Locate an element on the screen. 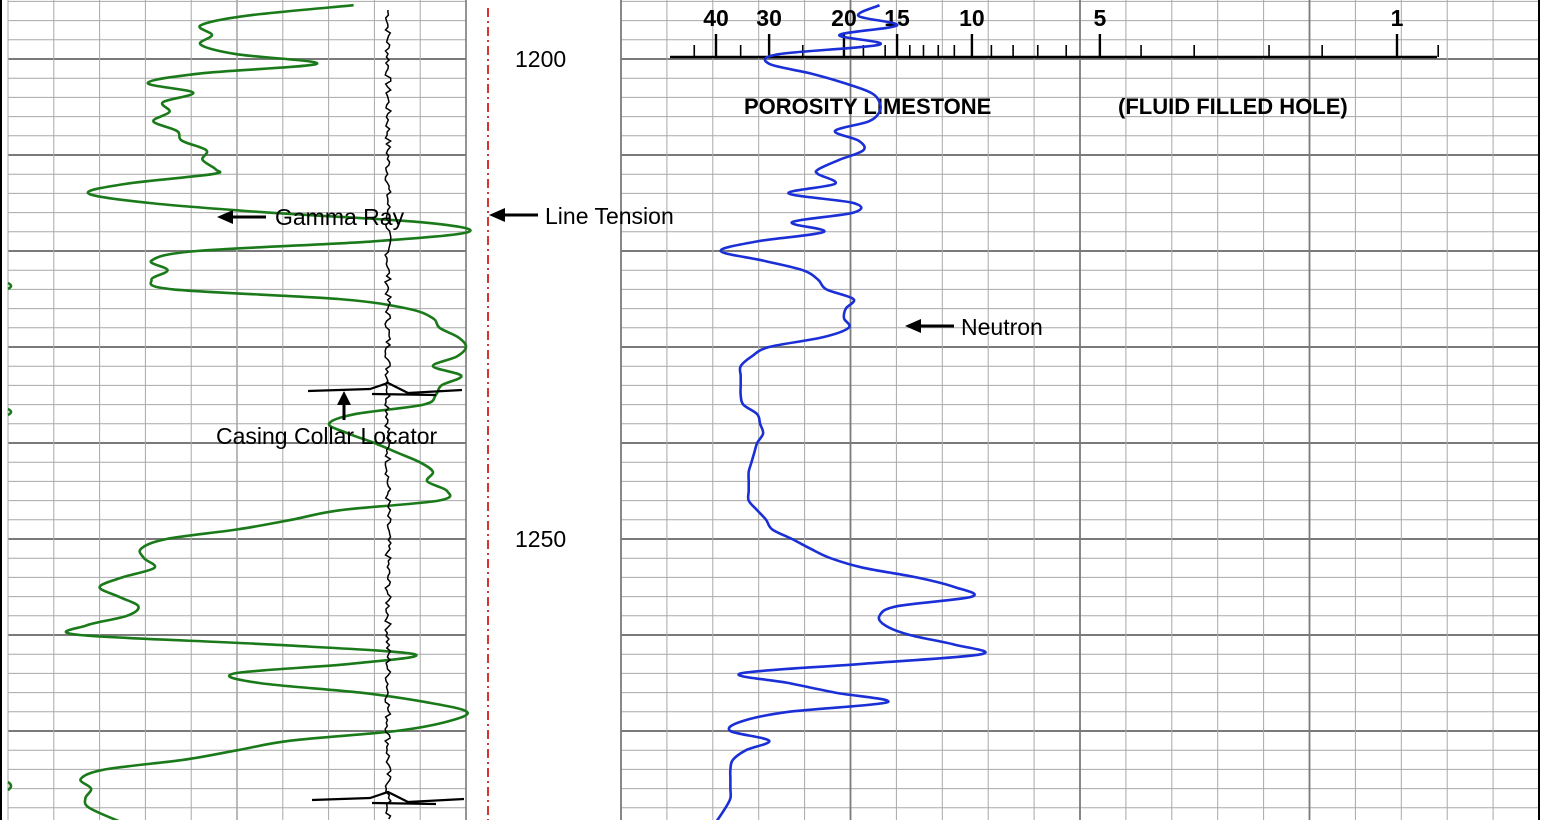 This screenshot has width=1553, height=820. depth-label-1200: 1200 is located at coordinates (540, 59).